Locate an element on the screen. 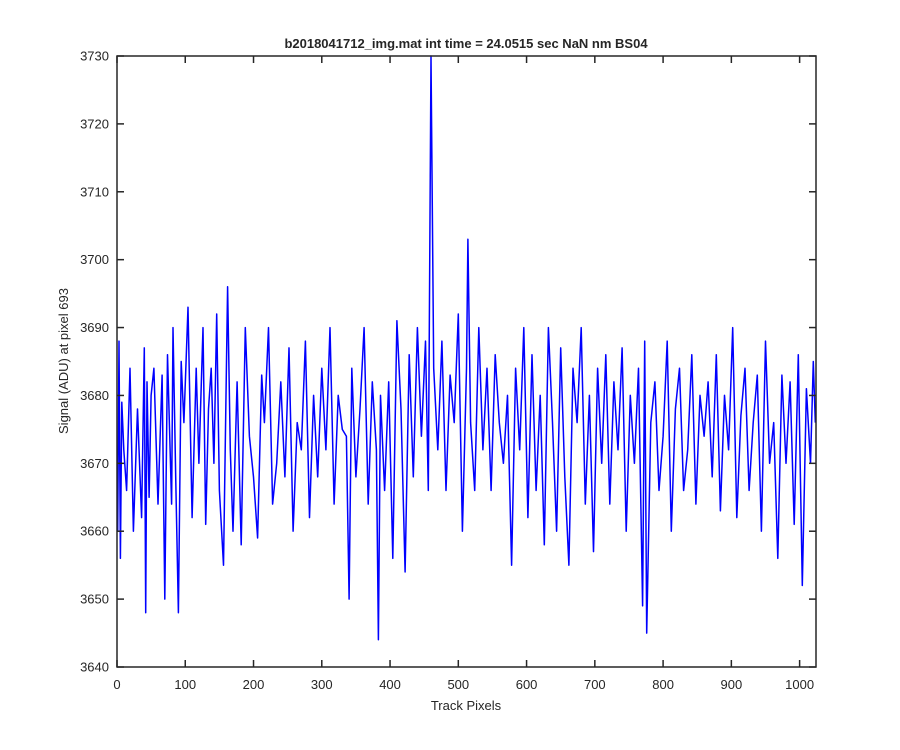 The image size is (900, 750). x-tick-label: 400 is located at coordinates (390, 684).